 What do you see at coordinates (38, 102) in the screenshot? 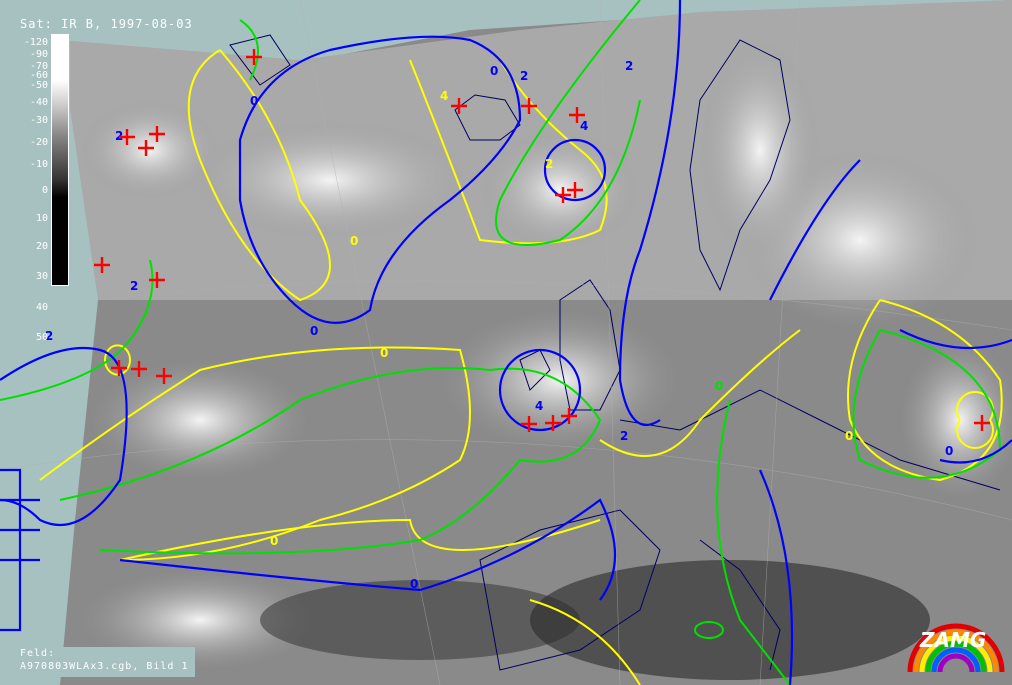
I see `scale-tick-label: -40` at bounding box center [38, 102].